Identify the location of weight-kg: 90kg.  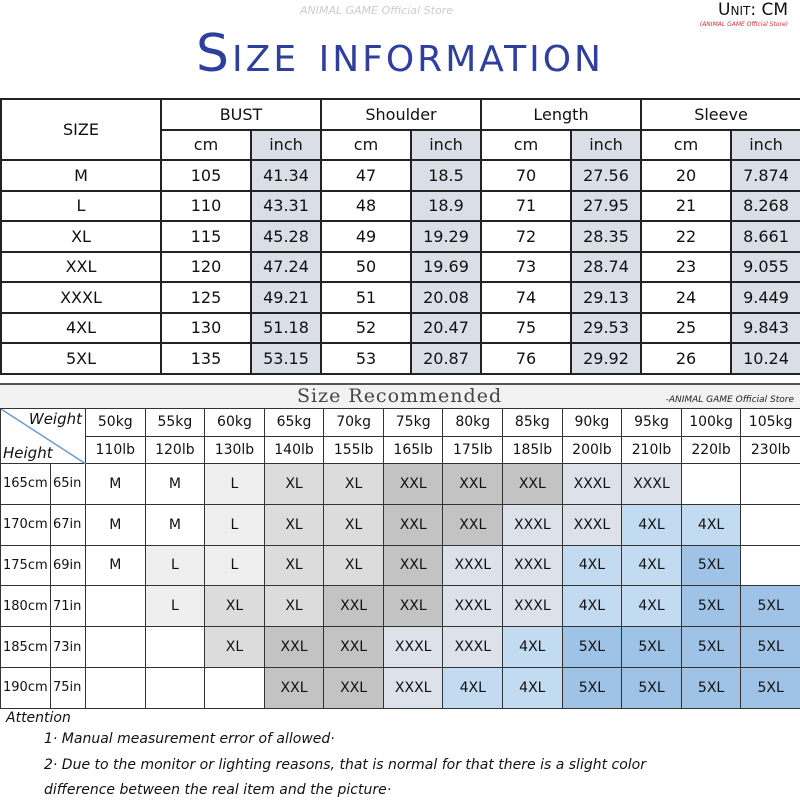
(592, 422).